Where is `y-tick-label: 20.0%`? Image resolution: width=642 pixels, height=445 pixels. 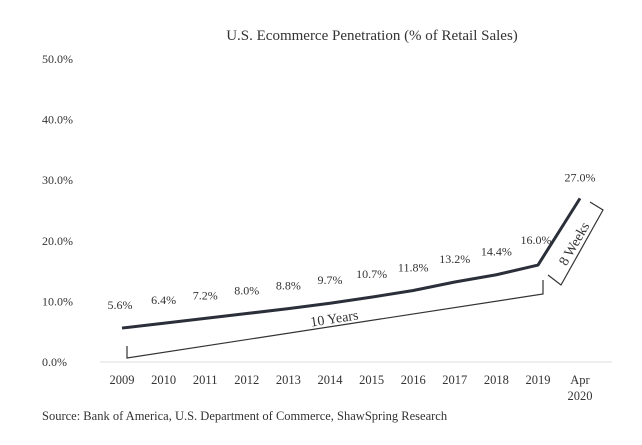
y-tick-label: 20.0% is located at coordinates (57, 241).